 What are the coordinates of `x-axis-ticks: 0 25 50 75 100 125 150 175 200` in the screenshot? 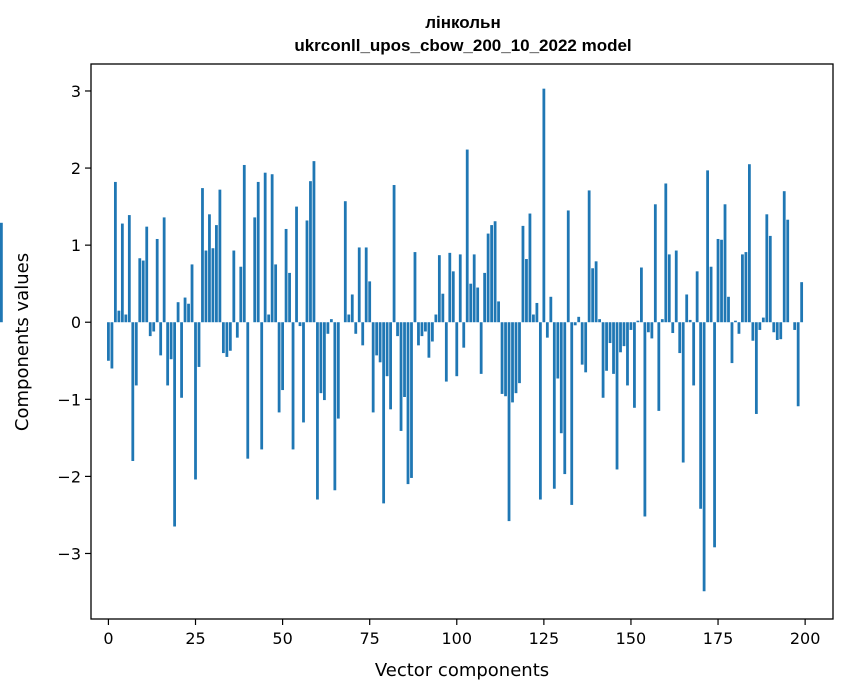 It's located at (461, 633).